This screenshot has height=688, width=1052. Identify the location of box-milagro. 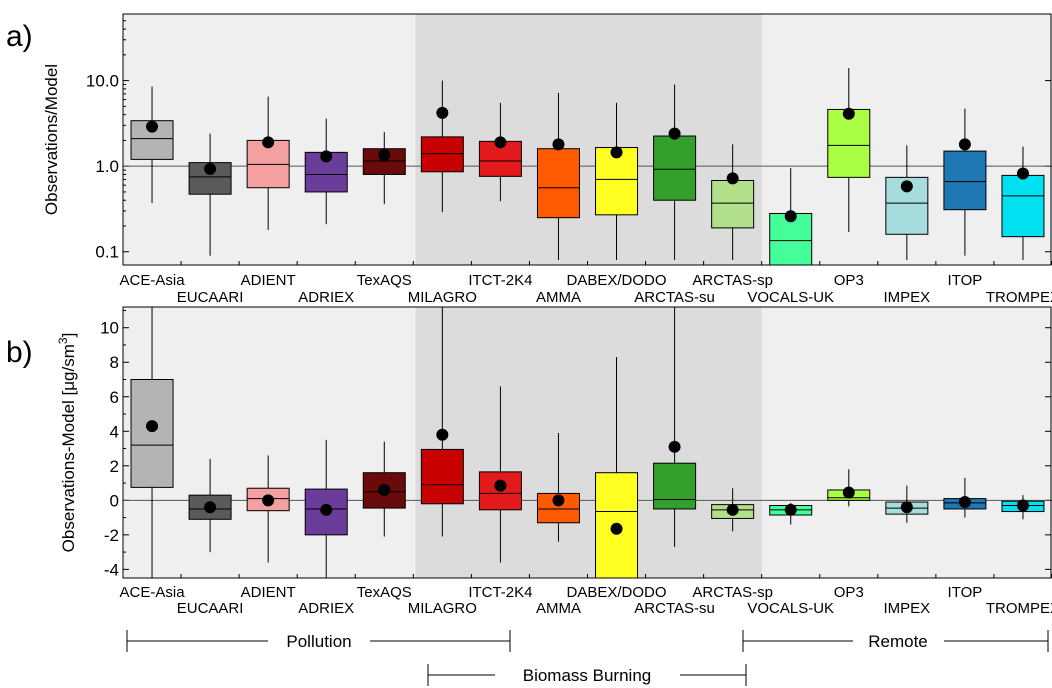
(442, 146).